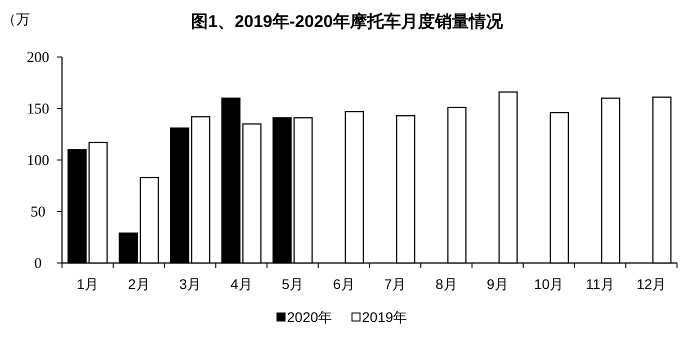 Image resolution: width=694 pixels, height=341 pixels. What do you see at coordinates (38, 58) in the screenshot?
I see `y-tick-label: 200` at bounding box center [38, 58].